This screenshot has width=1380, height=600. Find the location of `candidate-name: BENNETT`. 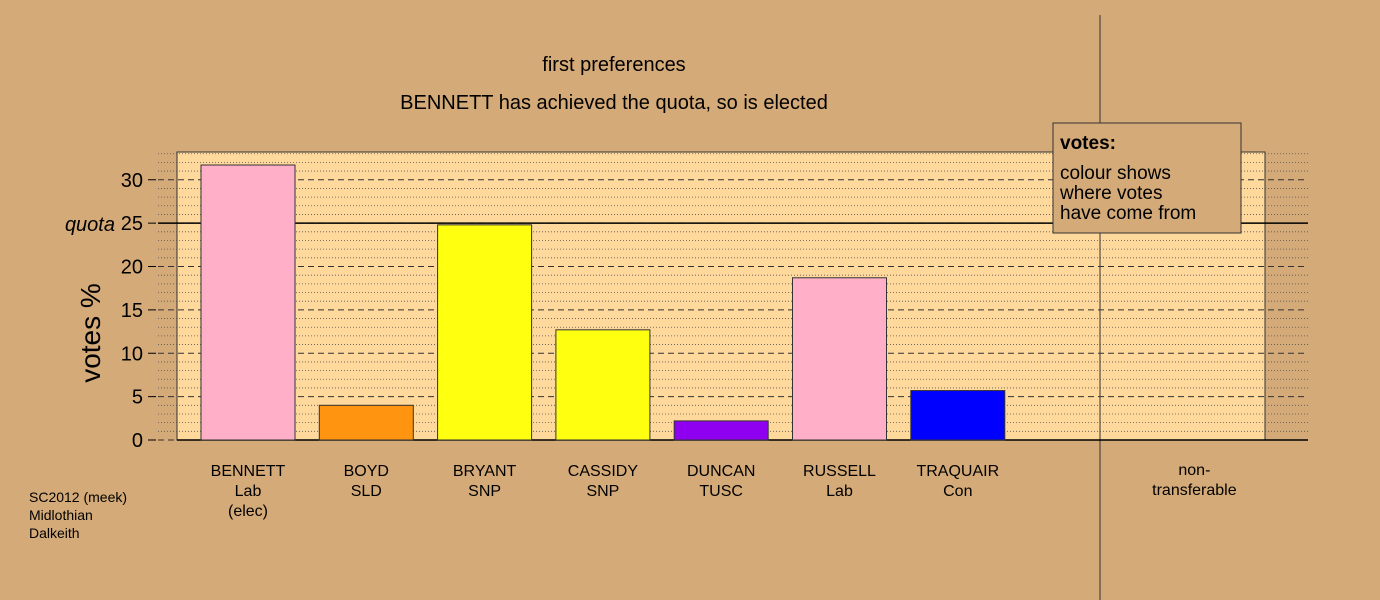

candidate-name: BENNETT is located at coordinates (248, 471).